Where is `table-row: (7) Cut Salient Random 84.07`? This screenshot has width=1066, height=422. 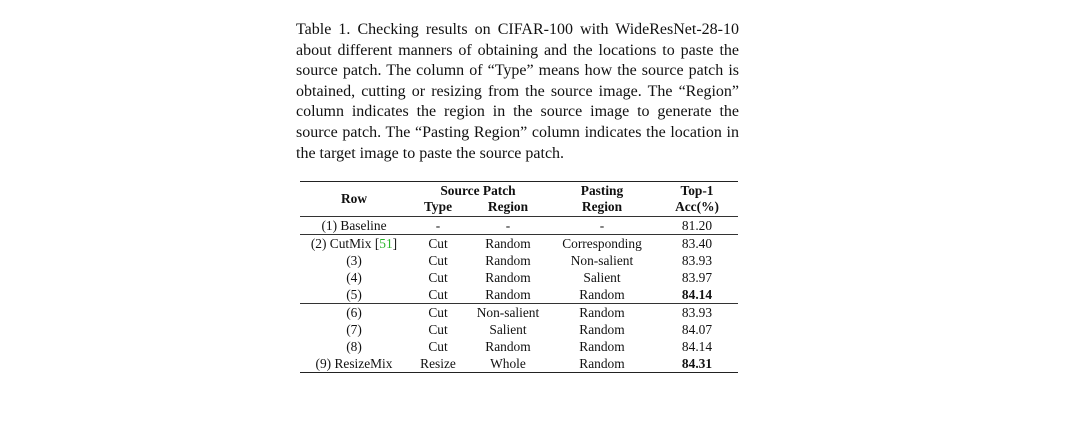
table-row: (7) Cut Salient Random 84.07 is located at coordinates (519, 329).